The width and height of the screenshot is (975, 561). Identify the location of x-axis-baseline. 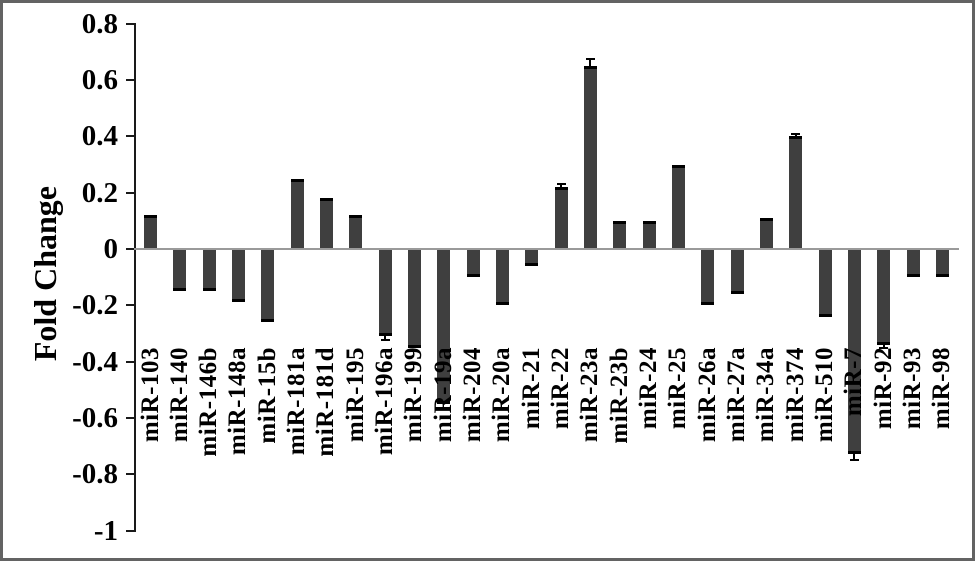
(546, 249).